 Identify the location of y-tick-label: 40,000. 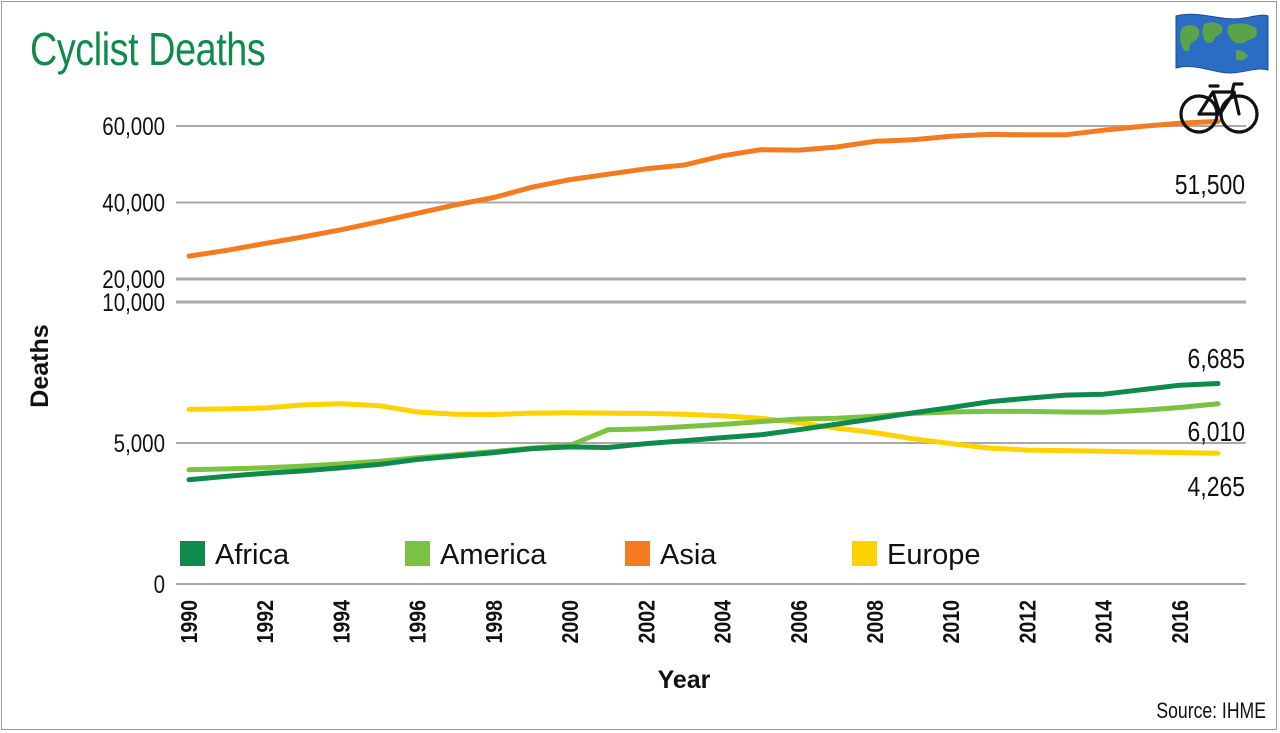
(133, 203).